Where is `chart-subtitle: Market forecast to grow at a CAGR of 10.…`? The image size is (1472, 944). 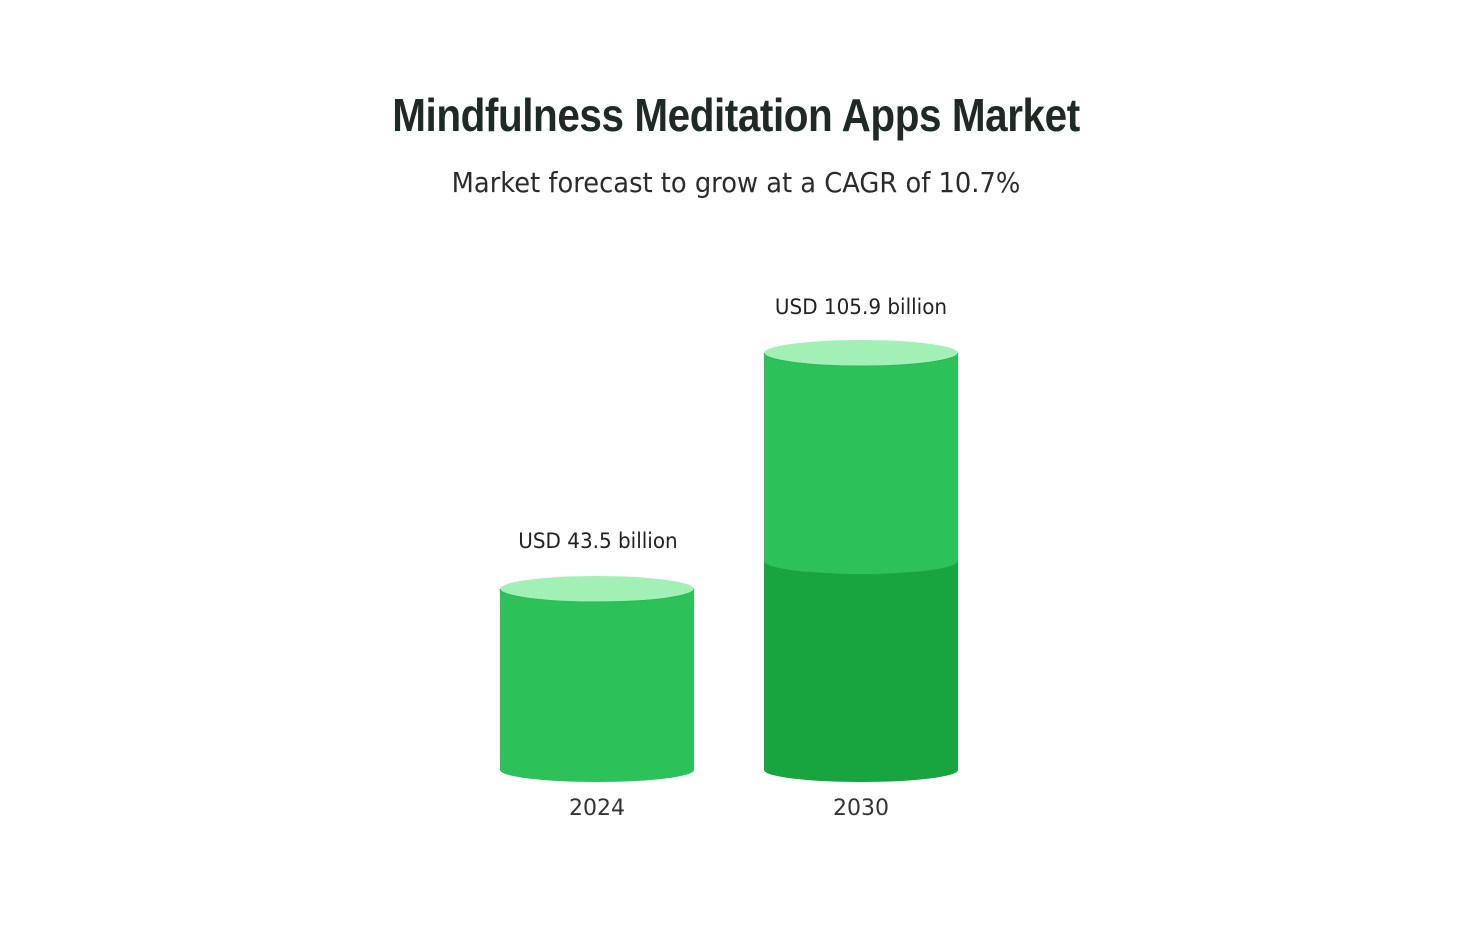 chart-subtitle: Market forecast to grow at a CAGR of 10.… is located at coordinates (736, 182).